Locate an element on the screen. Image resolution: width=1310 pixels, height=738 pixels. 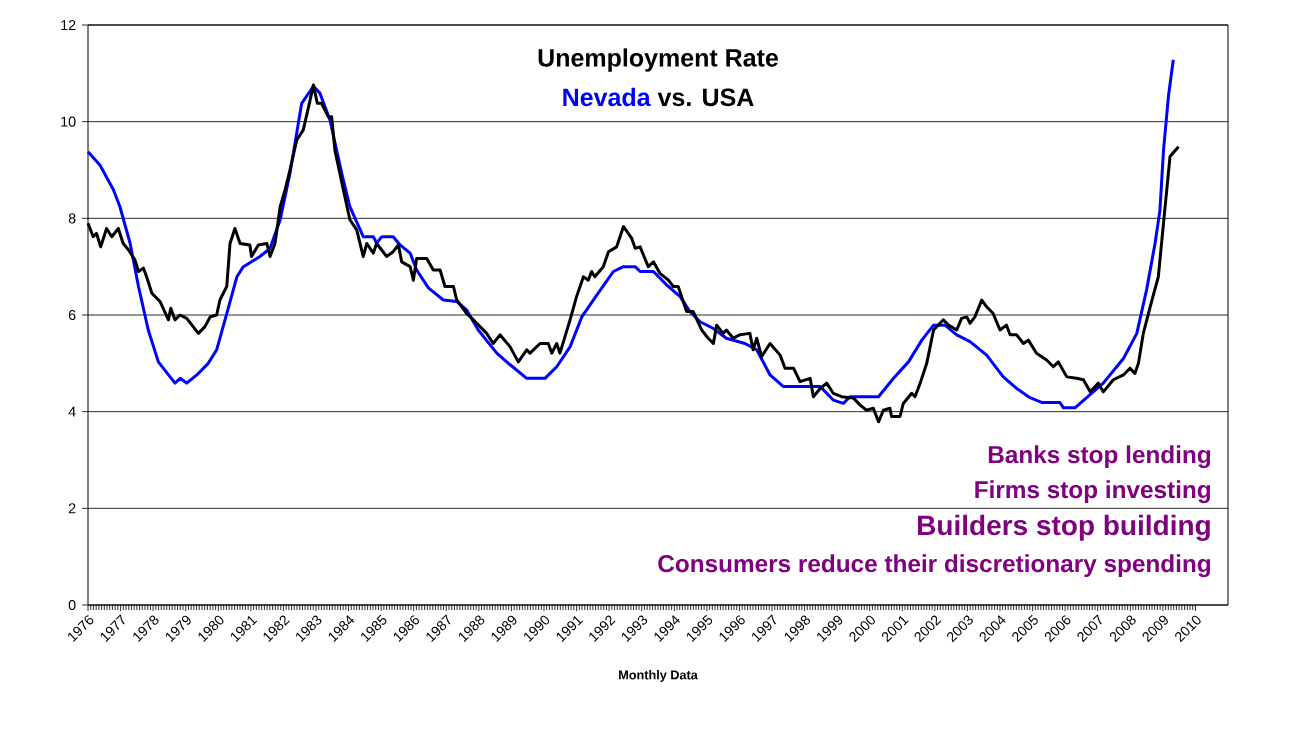
text: vs. is located at coordinates (674, 99).